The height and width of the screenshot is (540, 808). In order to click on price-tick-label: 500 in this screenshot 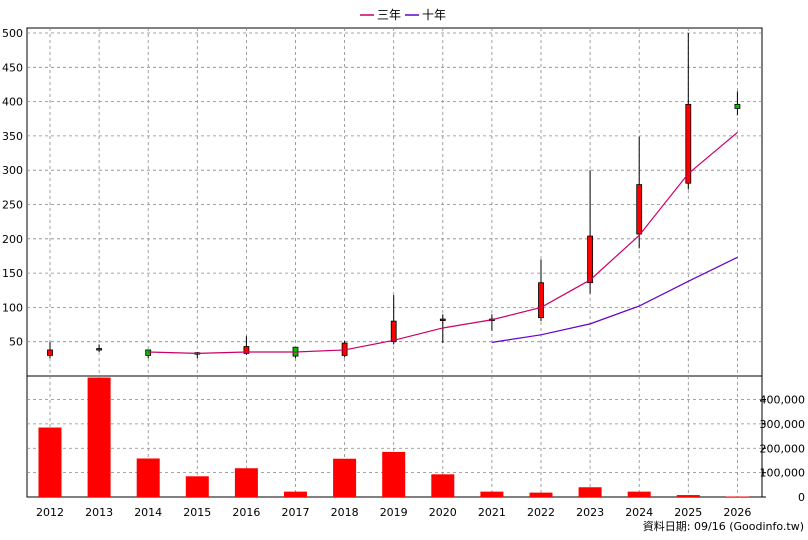, I will do `click(12, 33)`.